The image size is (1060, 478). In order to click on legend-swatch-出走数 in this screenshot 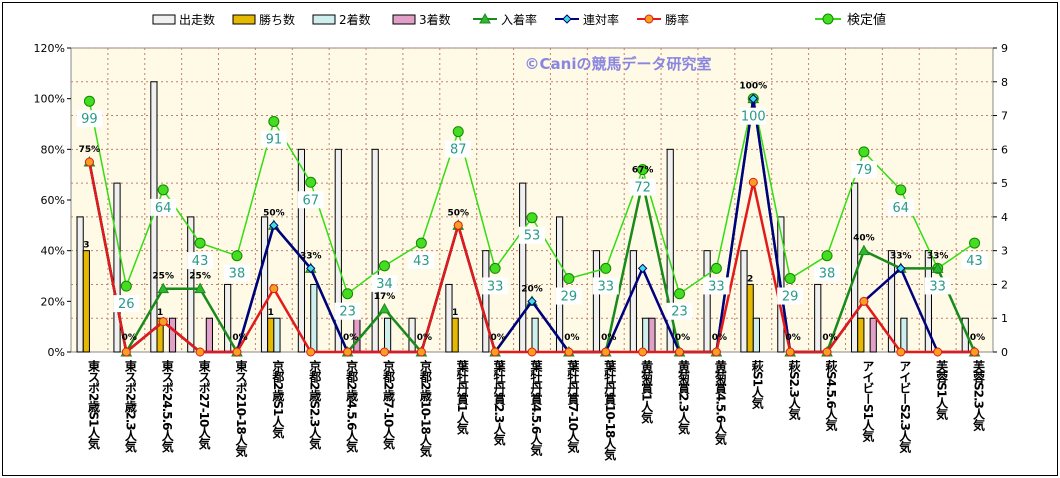, I will do `click(164, 19)`.